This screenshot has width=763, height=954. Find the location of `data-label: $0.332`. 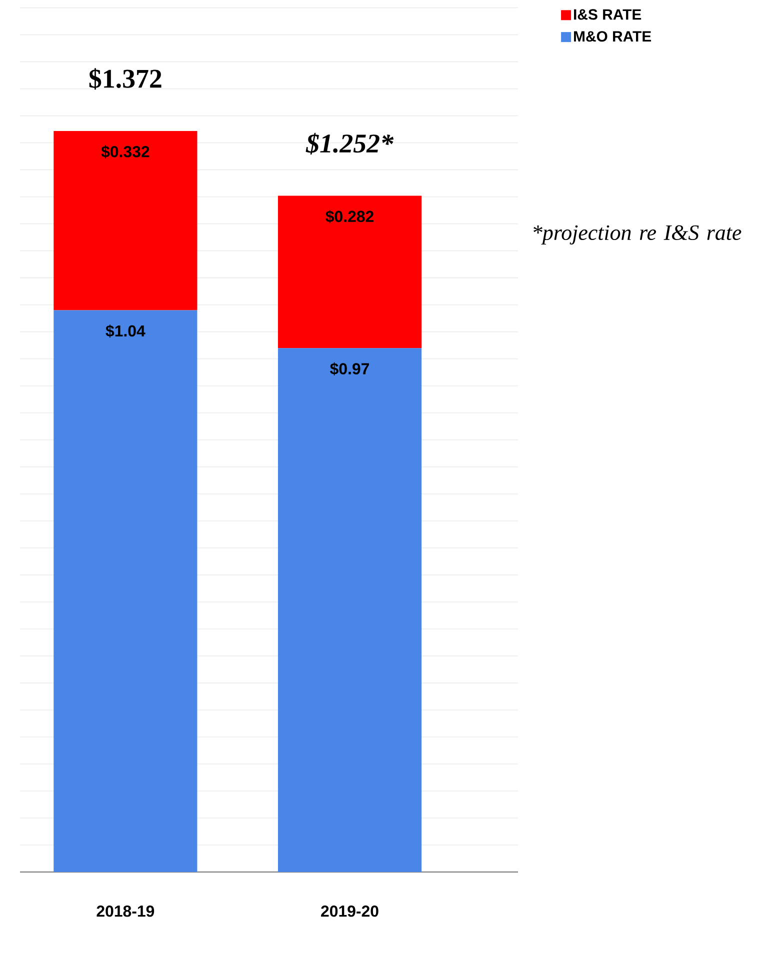

data-label: $0.332 is located at coordinates (125, 151).